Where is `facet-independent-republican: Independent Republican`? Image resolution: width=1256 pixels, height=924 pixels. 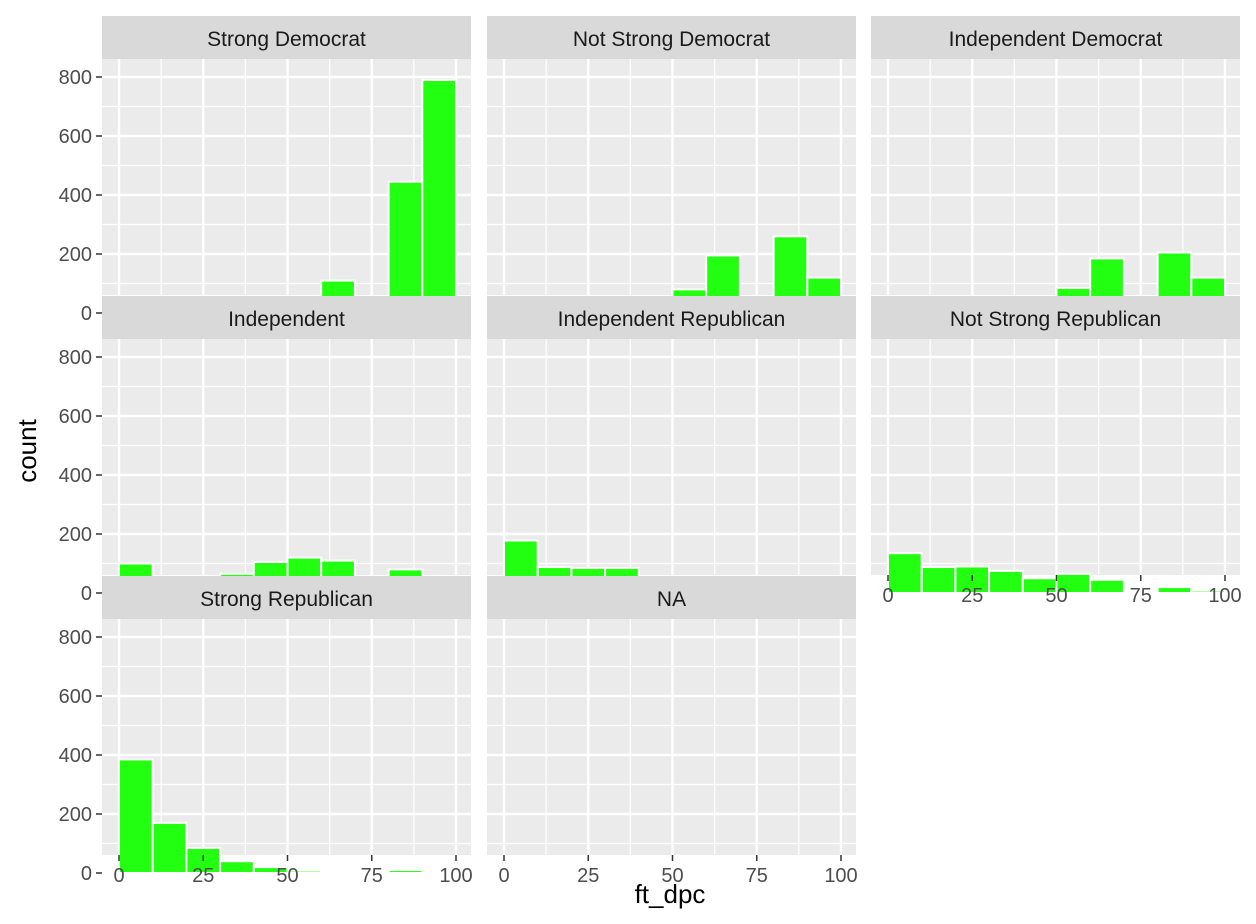
facet-independent-republican: Independent Republican is located at coordinates (671, 445).